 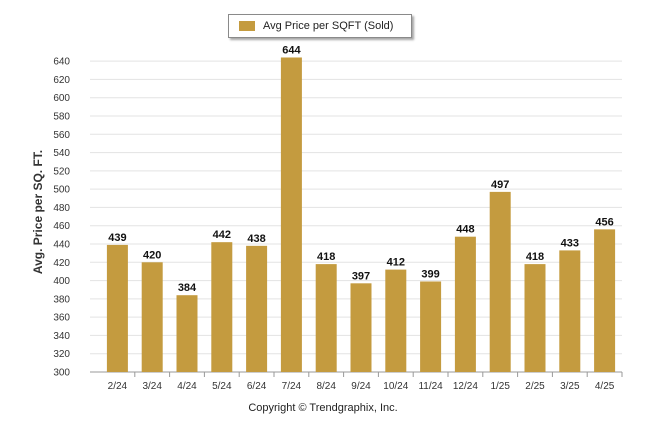 I want to click on y-tick-label: 600, so click(x=61, y=98).